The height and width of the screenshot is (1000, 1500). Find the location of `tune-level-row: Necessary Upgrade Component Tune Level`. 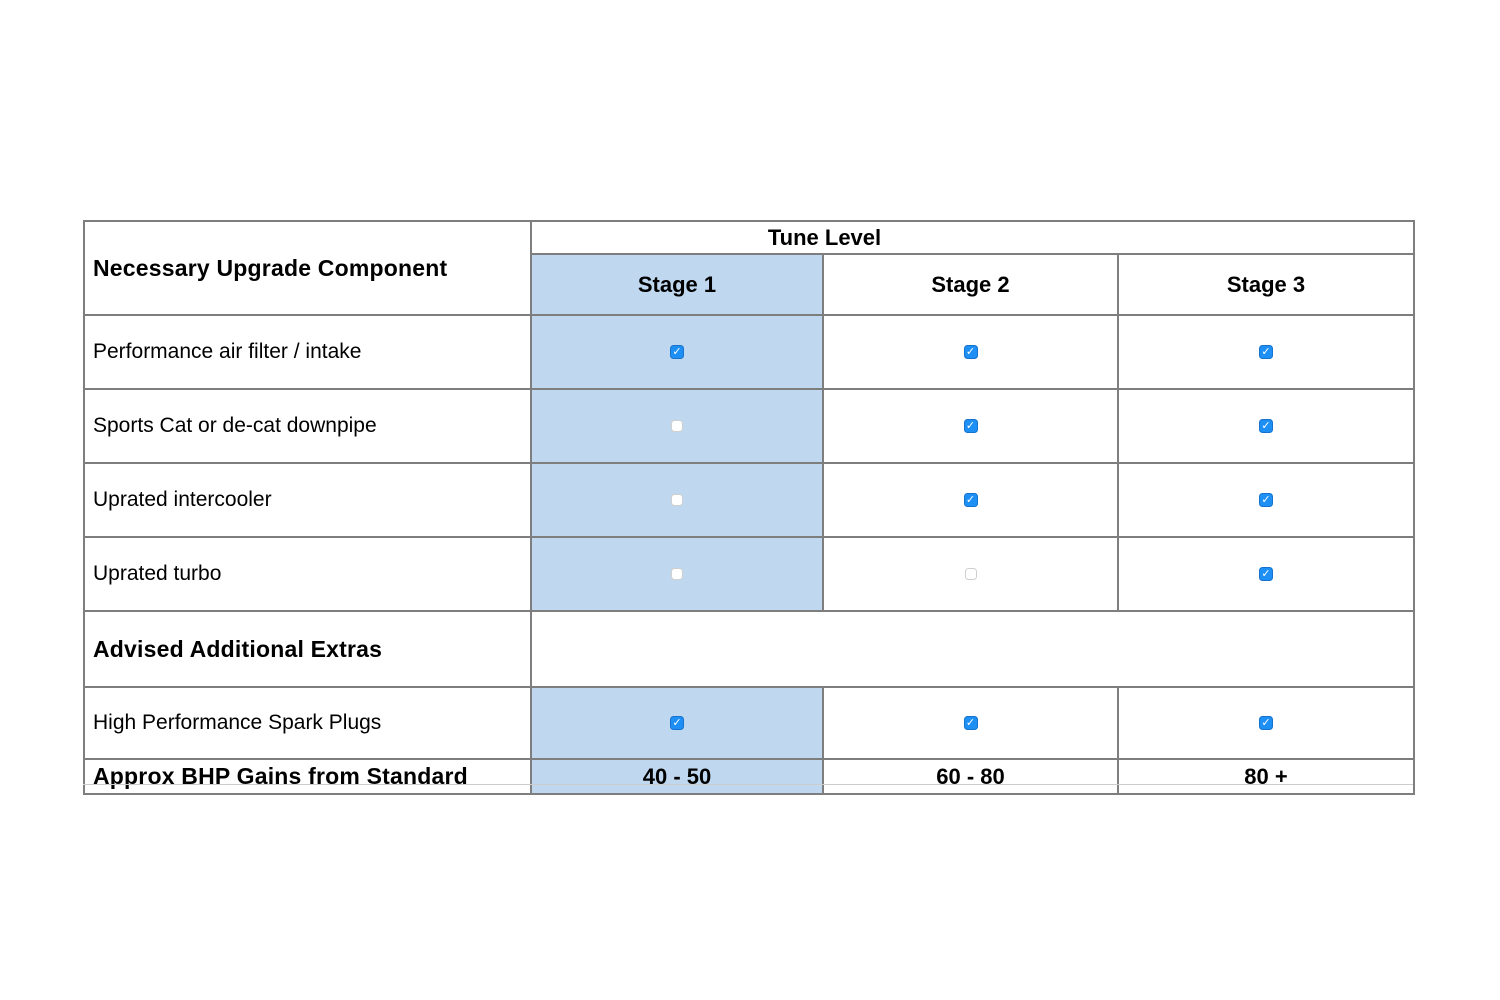

tune-level-row: Necessary Upgrade Component Tune Level is located at coordinates (749, 268).